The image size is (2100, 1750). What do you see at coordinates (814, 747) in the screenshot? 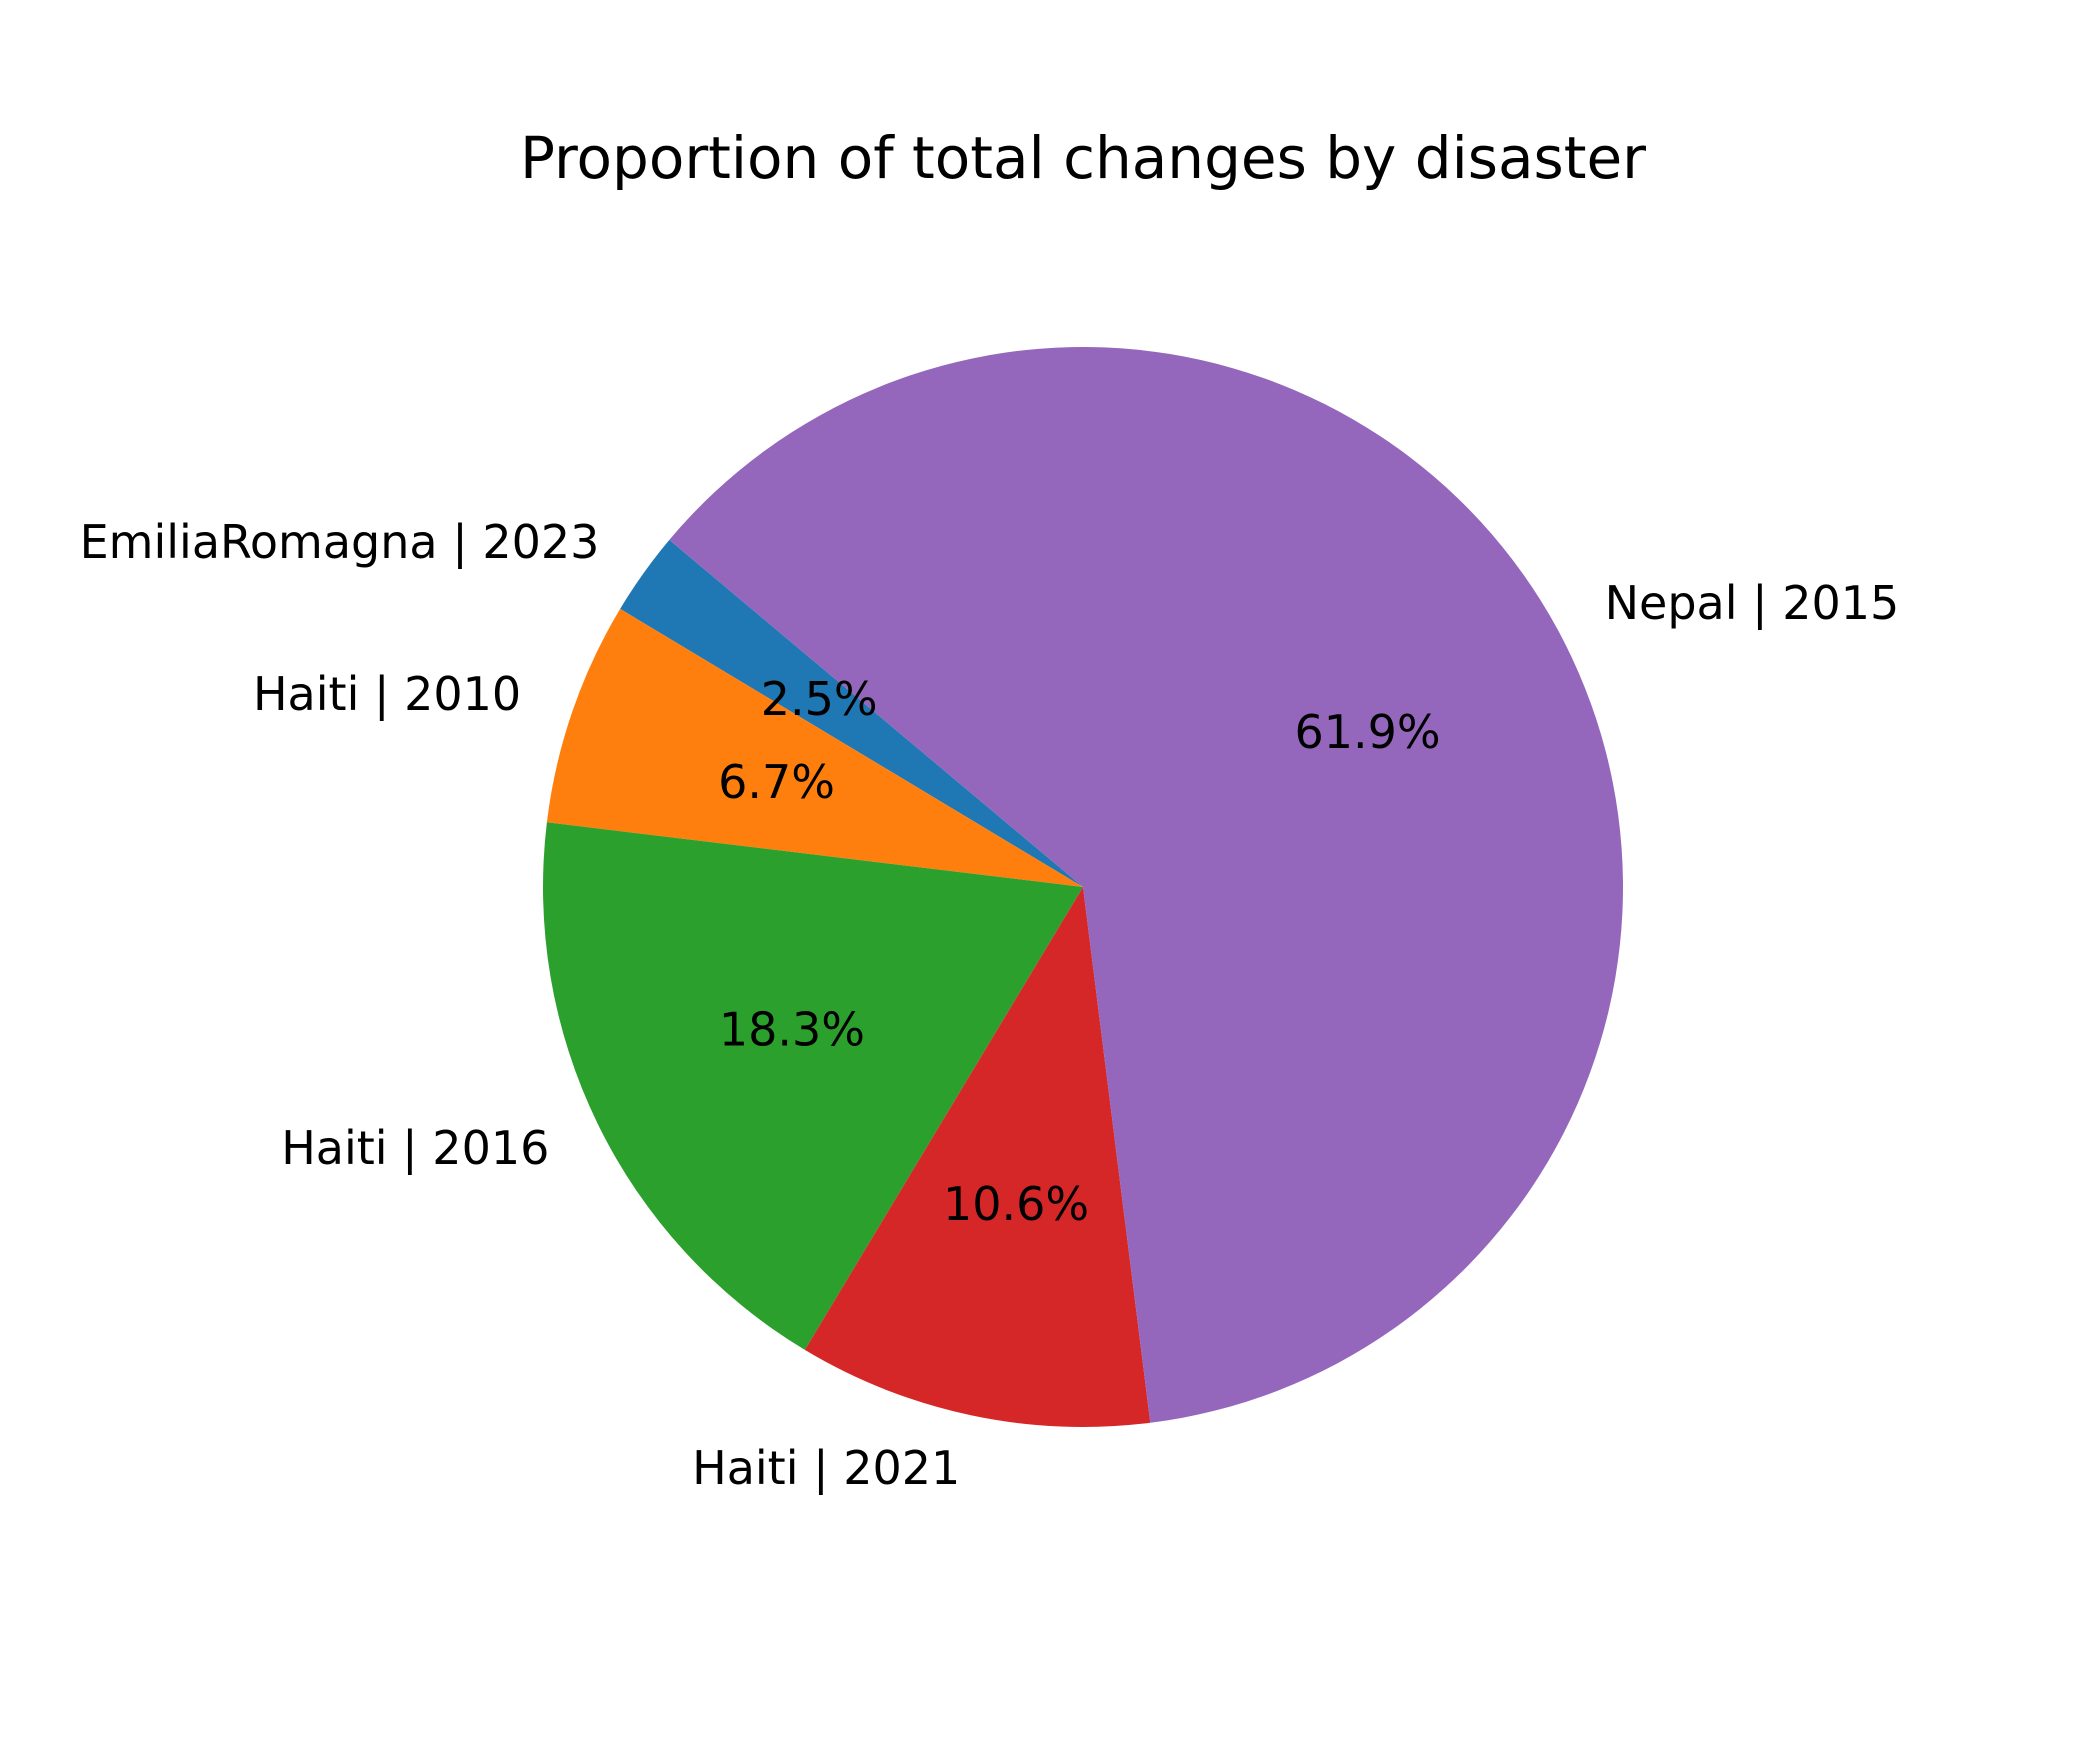
I see `pie-slice-haiti-2010` at bounding box center [814, 747].